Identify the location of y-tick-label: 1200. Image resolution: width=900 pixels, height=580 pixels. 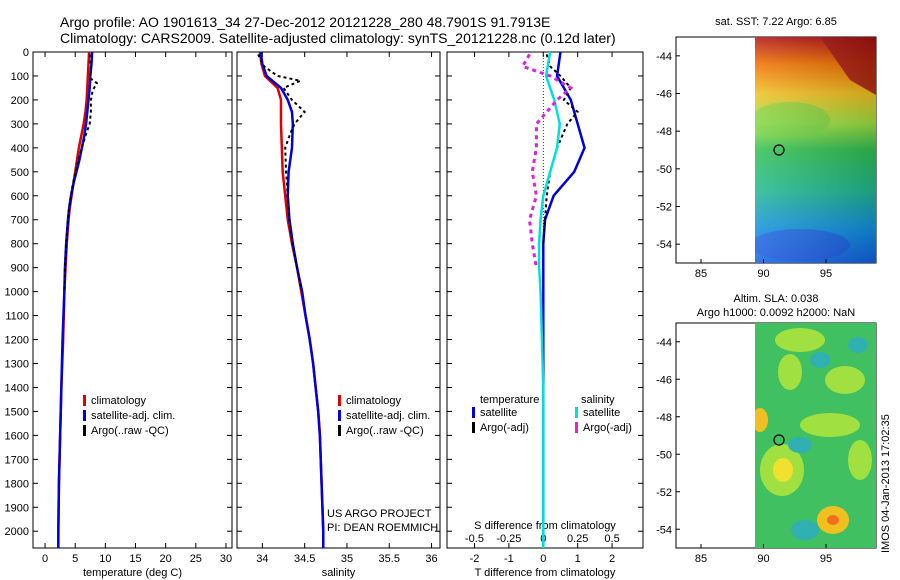
(17, 341).